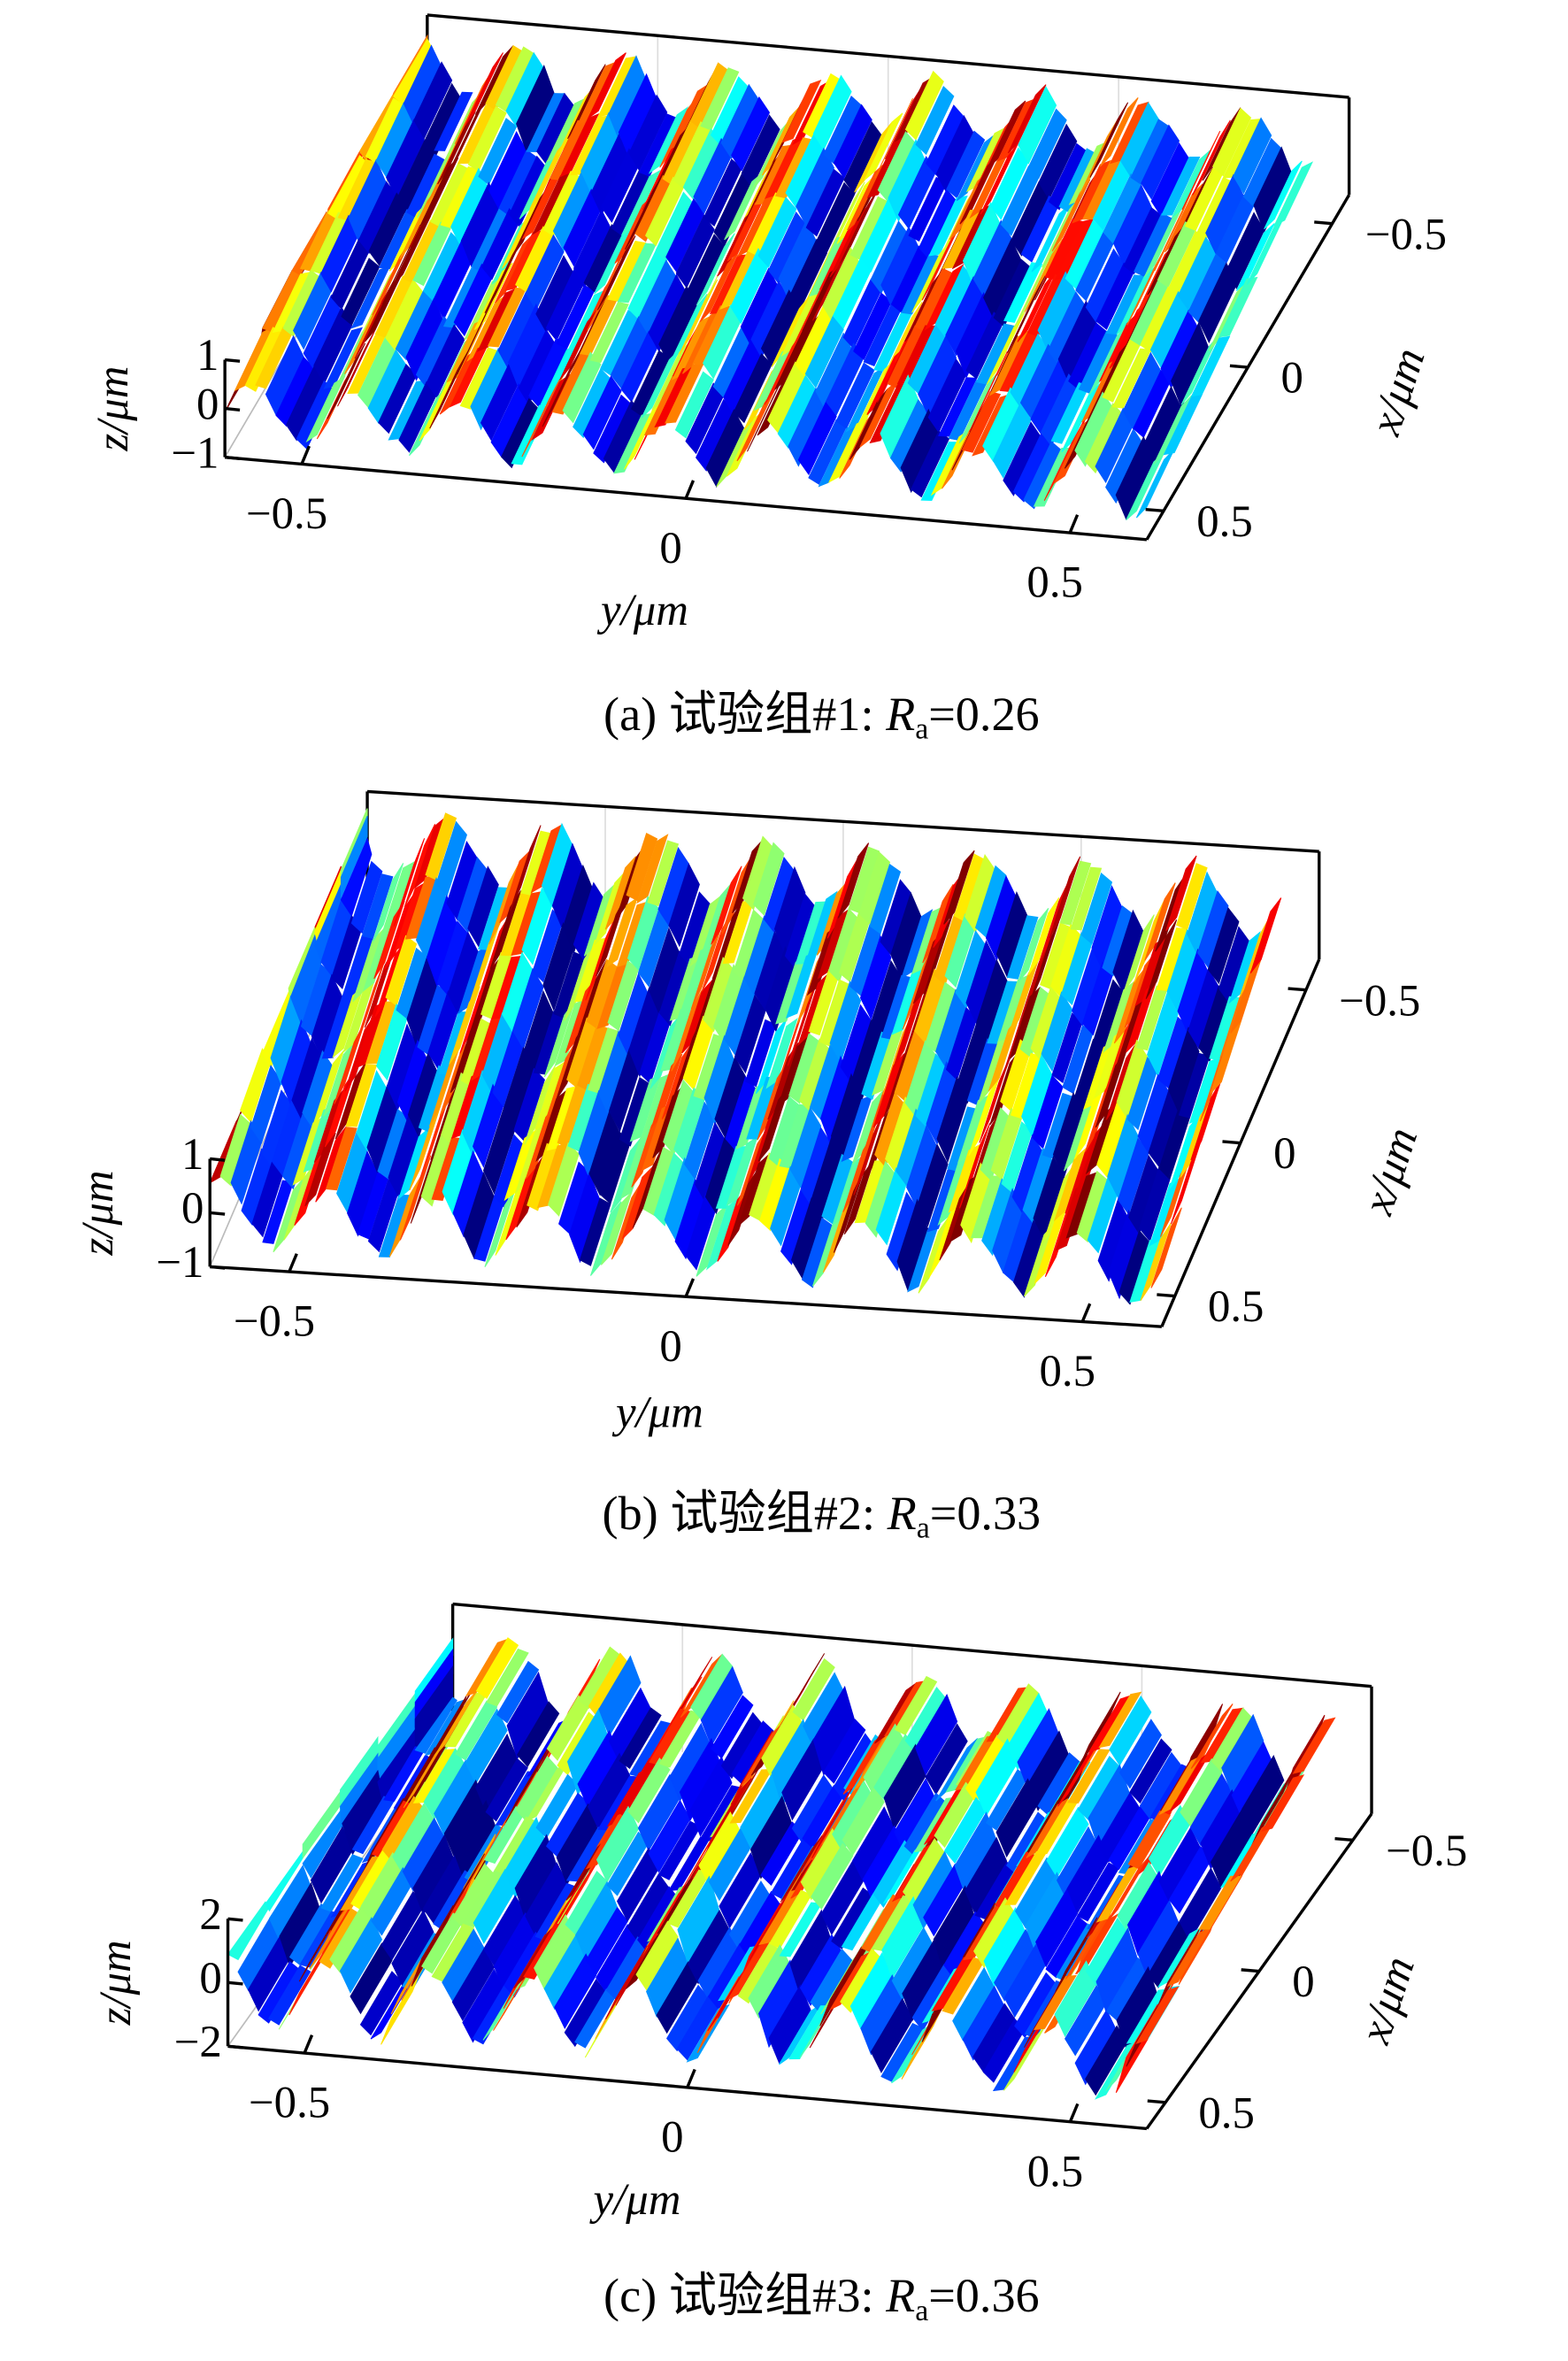 Image resolution: width=1568 pixels, height=2361 pixels. What do you see at coordinates (207, 355) in the screenshot?
I see `z-tick-label: 1` at bounding box center [207, 355].